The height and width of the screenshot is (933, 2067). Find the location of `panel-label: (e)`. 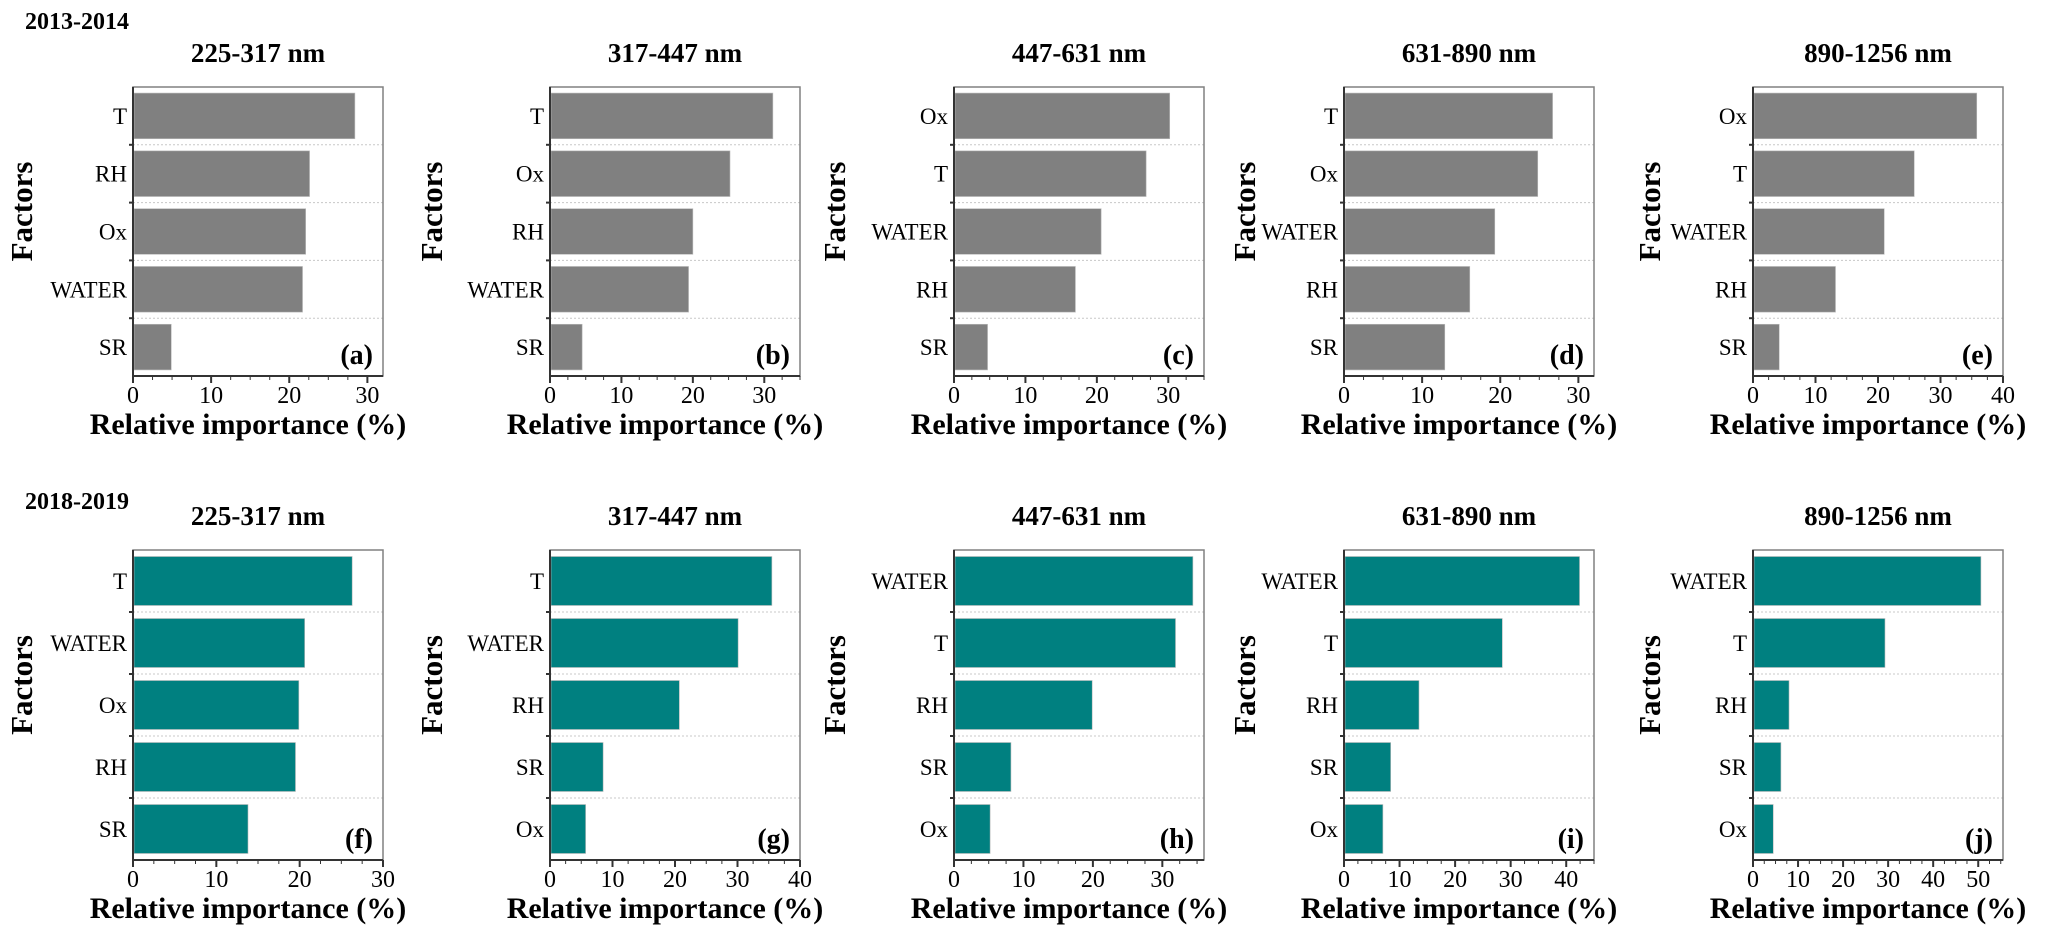

panel-label: (e) is located at coordinates (1977, 355).